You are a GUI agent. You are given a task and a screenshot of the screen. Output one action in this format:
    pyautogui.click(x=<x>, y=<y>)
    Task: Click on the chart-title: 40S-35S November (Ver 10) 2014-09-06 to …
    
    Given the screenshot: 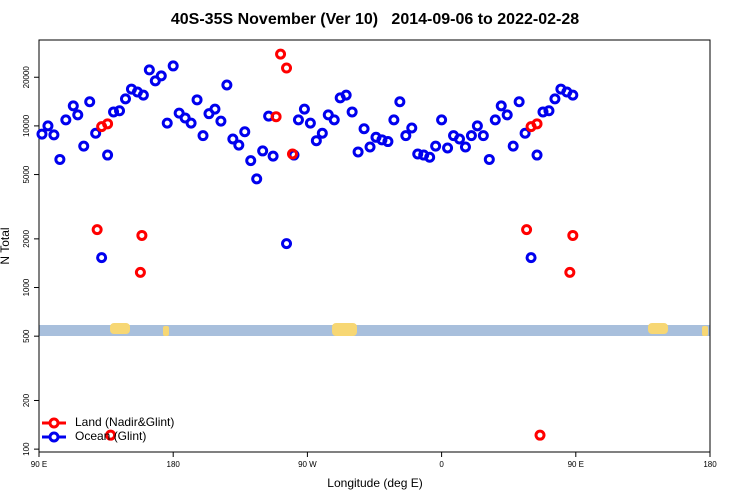 What is the action you would take?
    pyautogui.click(x=375, y=19)
    